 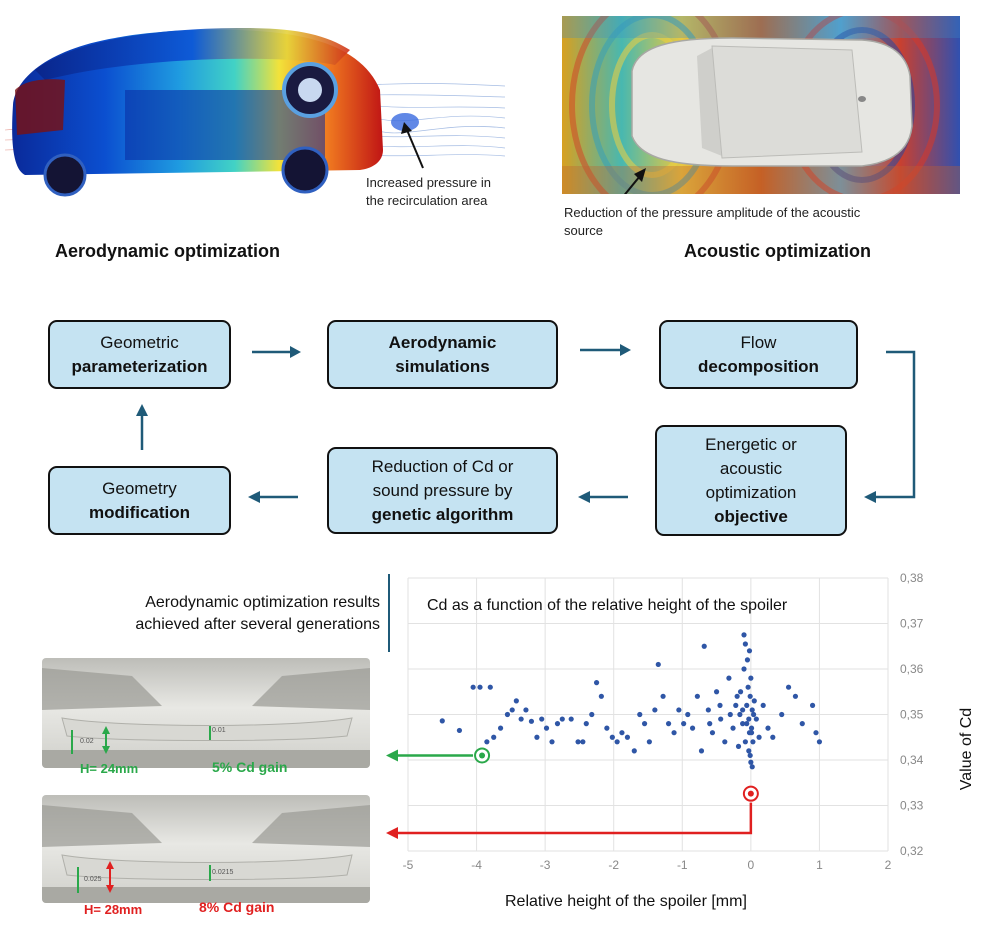 What do you see at coordinates (237, 907) in the screenshot?
I see `case2-gain-label: 8% Cd gain` at bounding box center [237, 907].